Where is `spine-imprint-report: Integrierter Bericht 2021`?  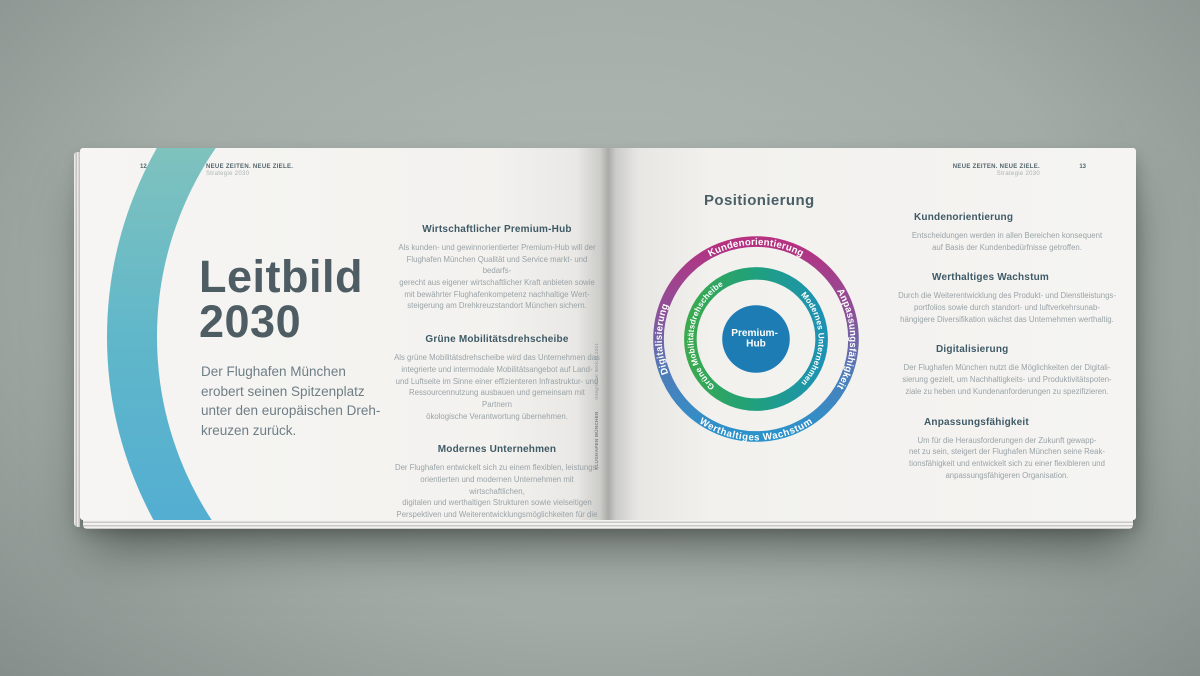
spine-imprint-report: Integrierter Bericht 2021 is located at coordinates (596, 372).